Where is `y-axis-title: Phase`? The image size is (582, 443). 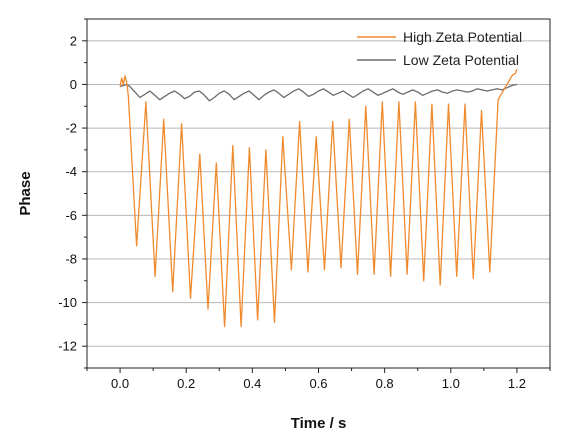 y-axis-title: Phase is located at coordinates (25, 193).